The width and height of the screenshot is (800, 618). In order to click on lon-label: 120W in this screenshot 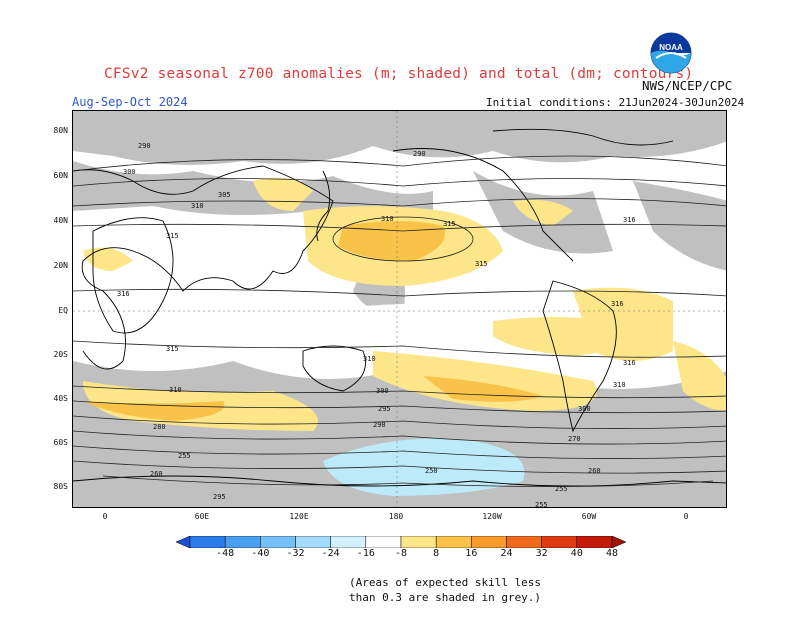, I will do `click(492, 516)`.